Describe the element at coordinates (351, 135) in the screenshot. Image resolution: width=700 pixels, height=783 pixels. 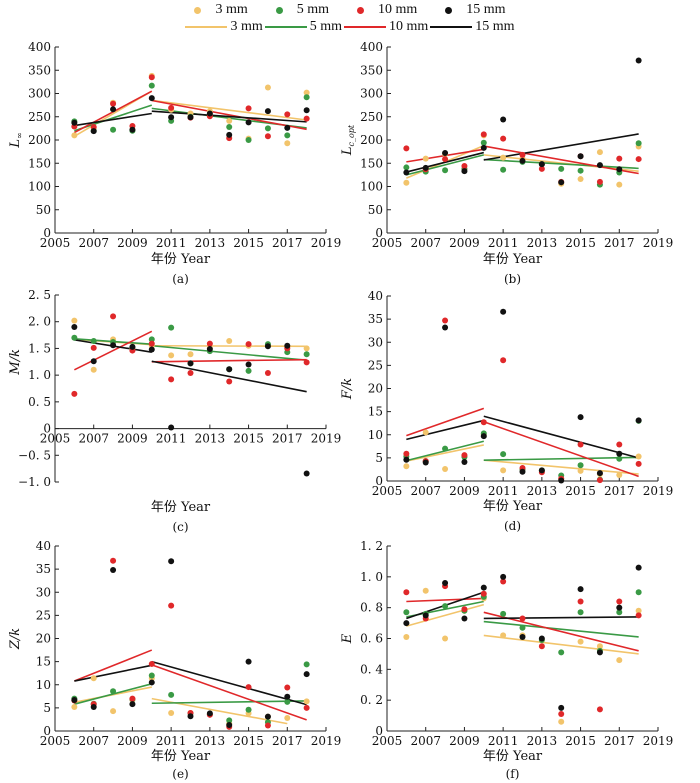
I see `y-axis-label-subscript: c_opt` at that location.